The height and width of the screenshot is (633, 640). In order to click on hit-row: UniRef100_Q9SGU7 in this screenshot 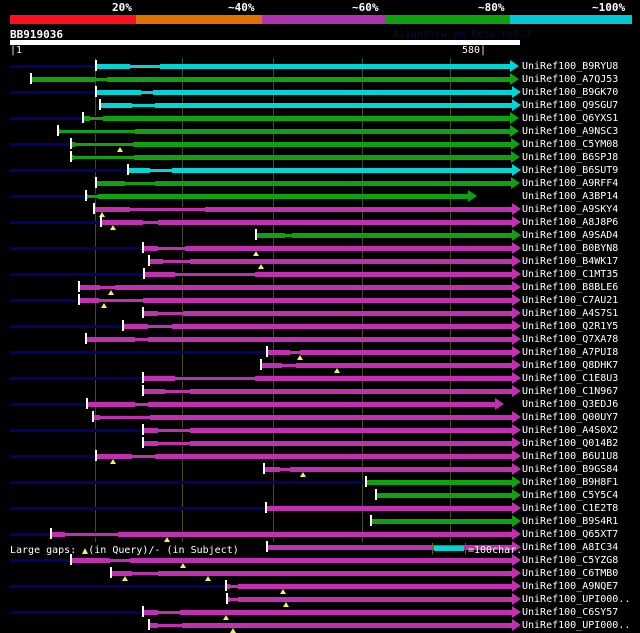, I will do `click(320, 105)`.